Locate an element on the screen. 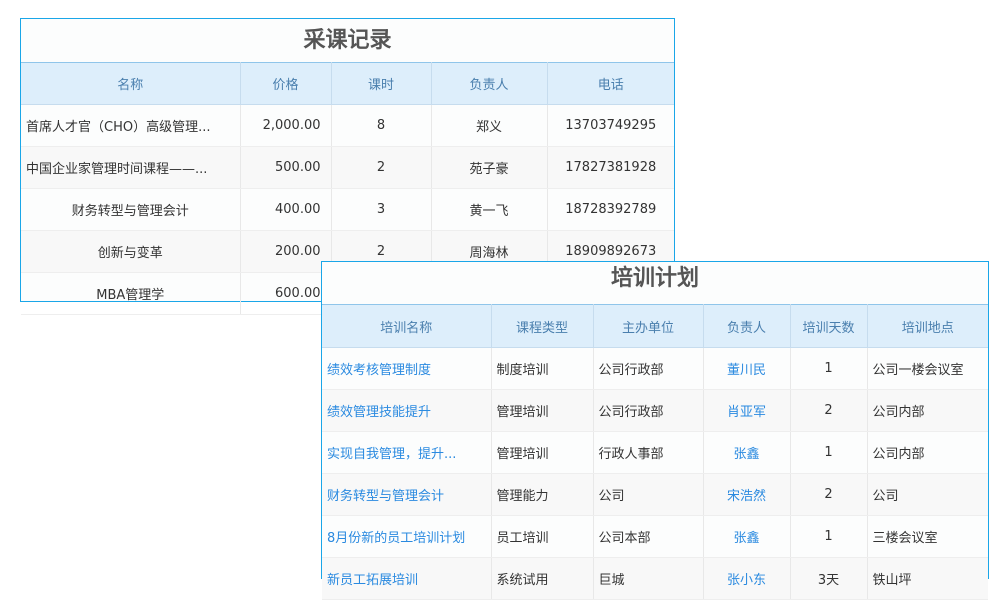 The width and height of the screenshot is (1000, 600). panel-title: 采课记录 is located at coordinates (347, 40).